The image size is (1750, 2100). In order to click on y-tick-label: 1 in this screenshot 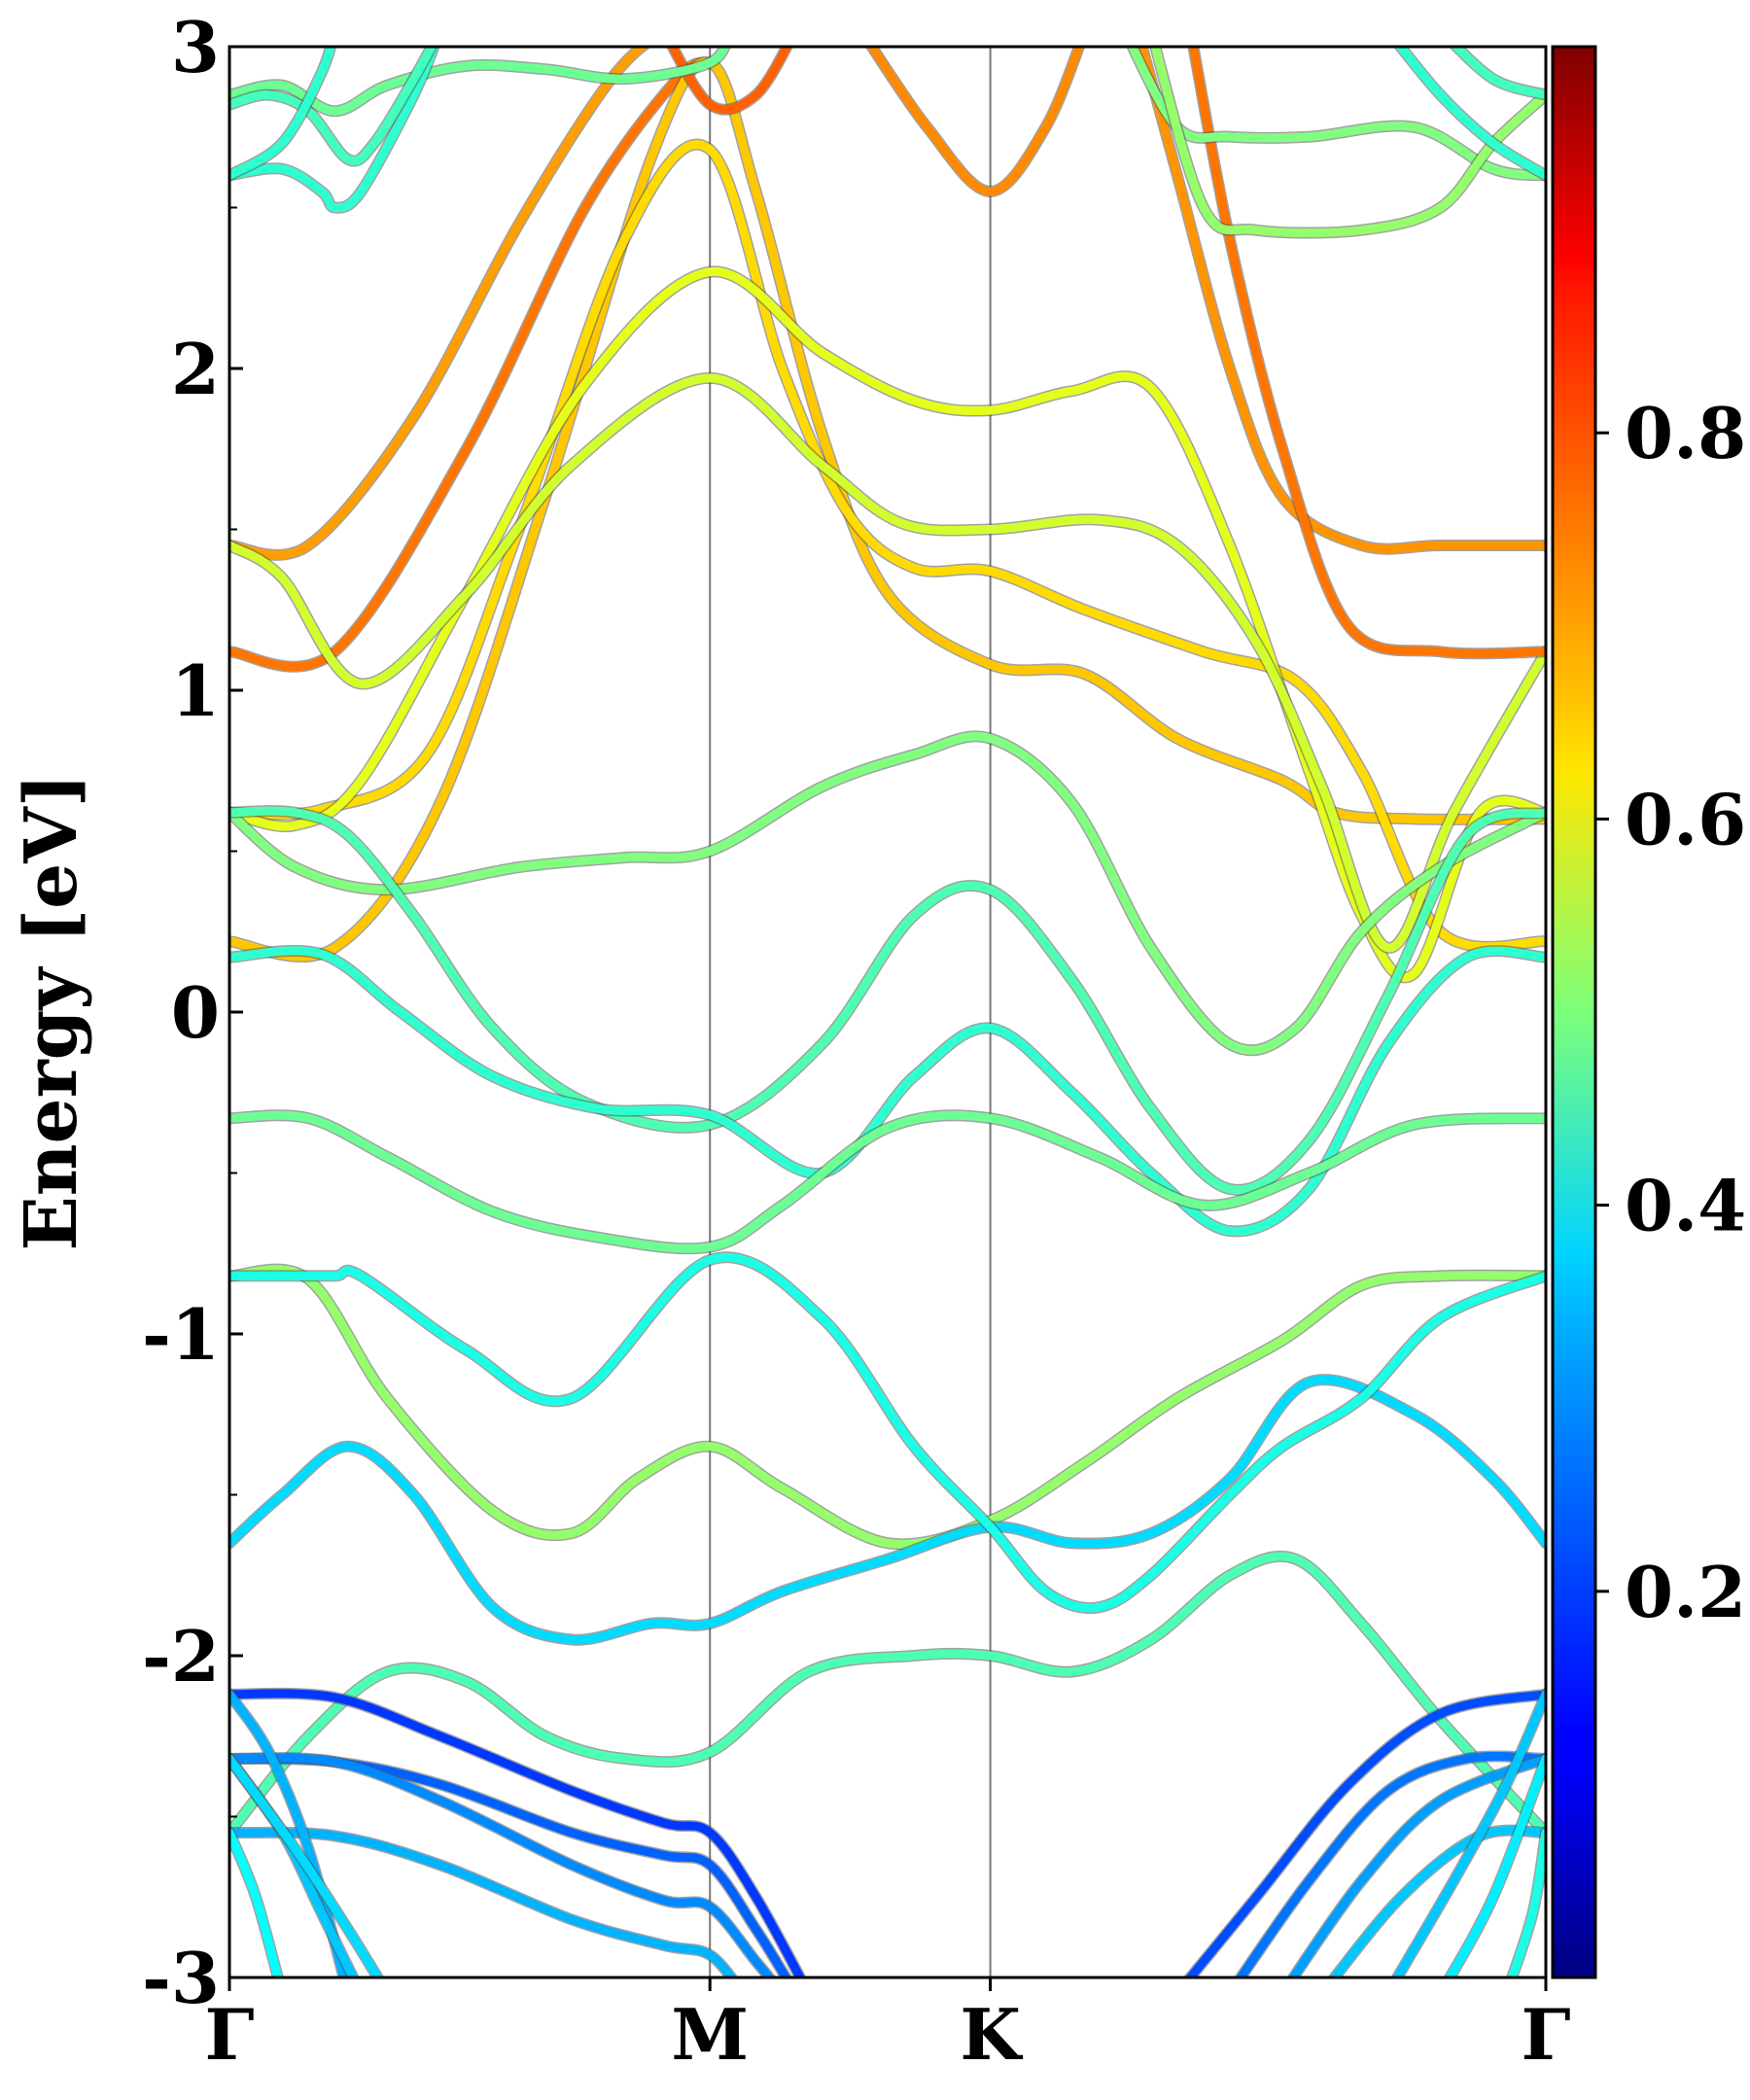, I will do `click(195, 690)`.